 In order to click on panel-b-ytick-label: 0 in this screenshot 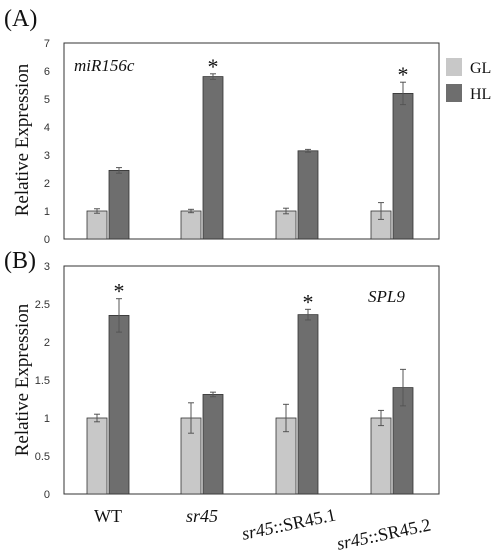, I will do `click(47, 495)`.